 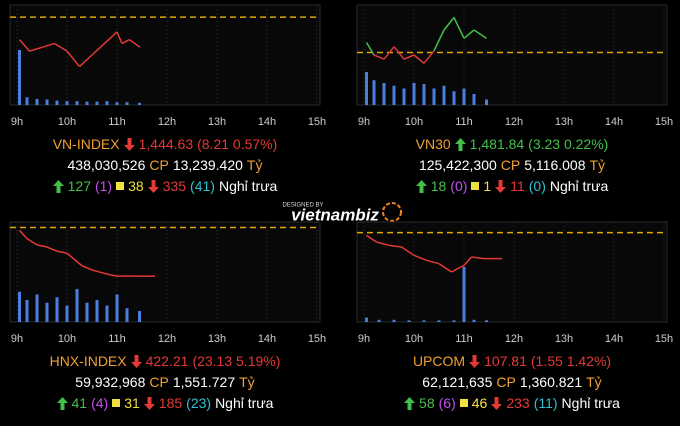 What do you see at coordinates (457, 165) in the screenshot?
I see `volume: 125,422,300` at bounding box center [457, 165].